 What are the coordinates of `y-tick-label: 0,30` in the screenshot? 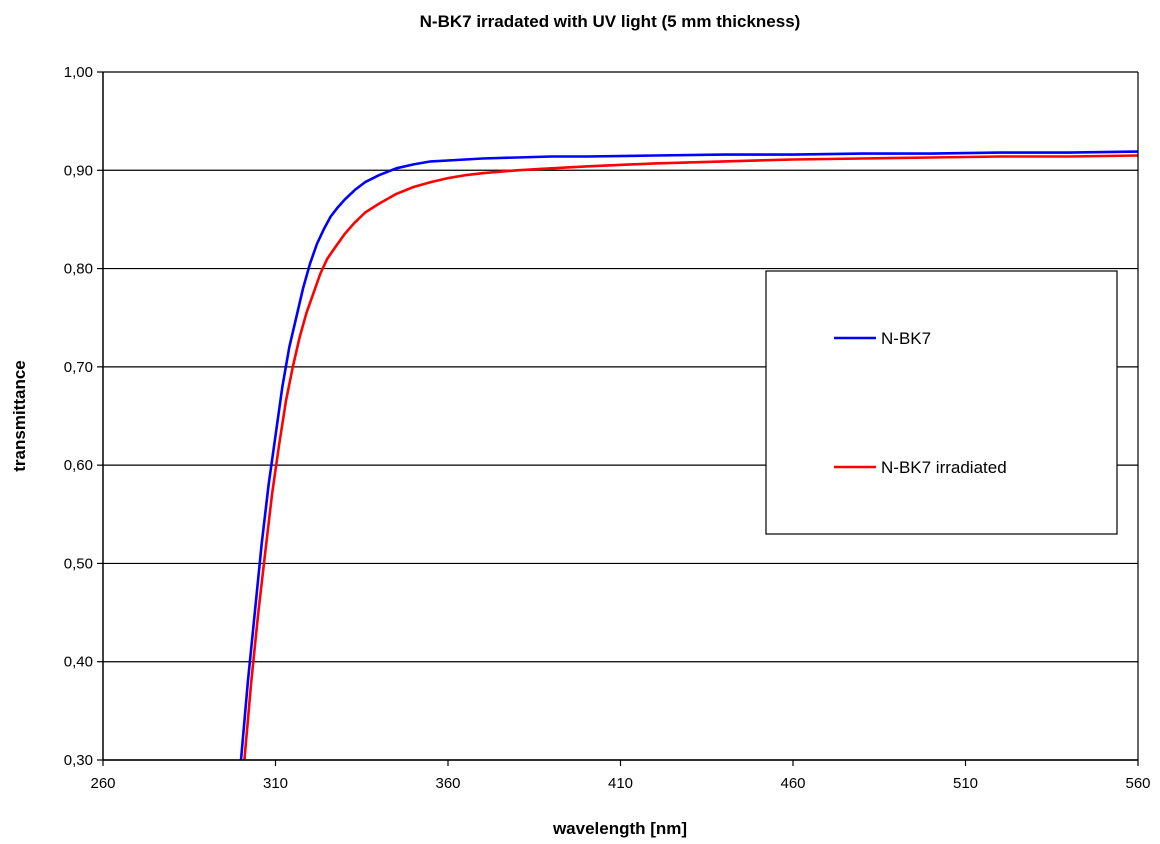 It's located at (78, 760).